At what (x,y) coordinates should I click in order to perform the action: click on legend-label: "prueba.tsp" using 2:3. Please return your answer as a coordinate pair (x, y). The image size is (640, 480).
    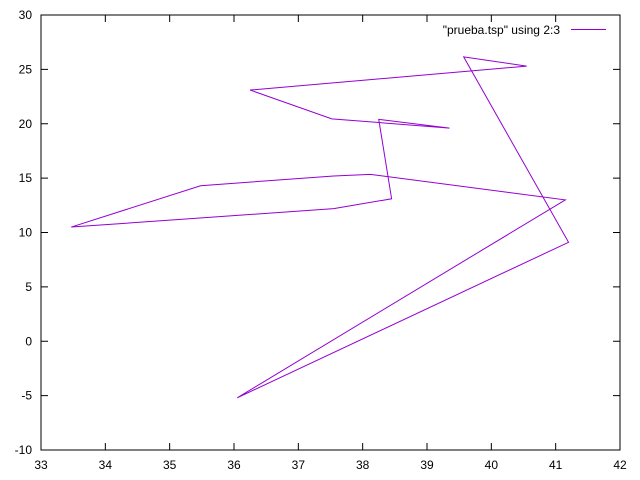
    Looking at the image, I should click on (502, 30).